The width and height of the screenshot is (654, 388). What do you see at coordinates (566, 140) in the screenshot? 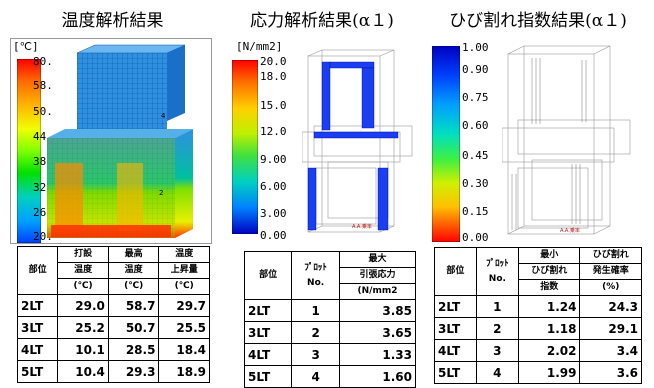
I see `crack-model: A.A.乗率` at bounding box center [566, 140].